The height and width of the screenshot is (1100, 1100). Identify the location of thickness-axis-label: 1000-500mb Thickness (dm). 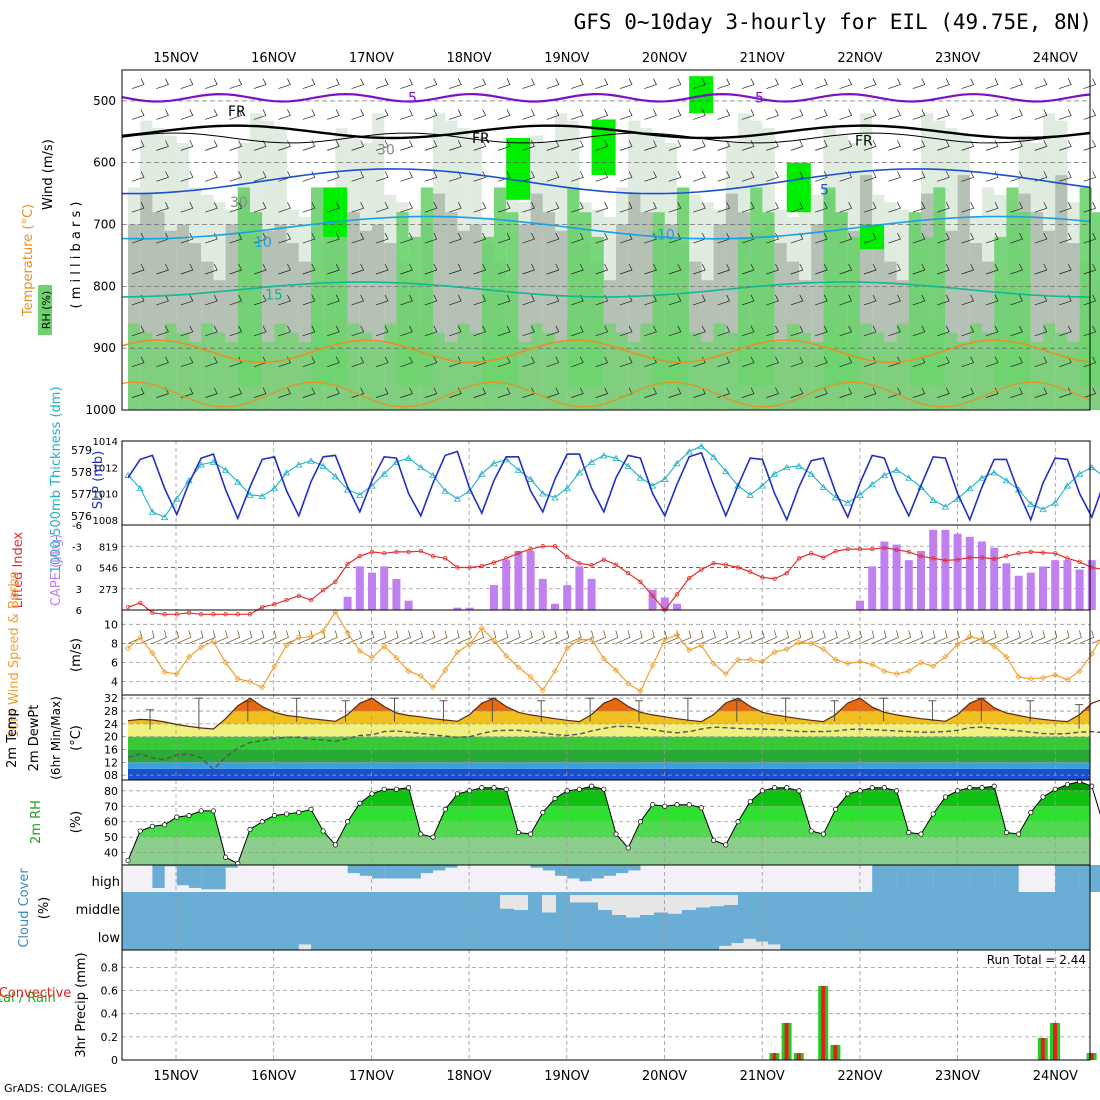
(56, 479).